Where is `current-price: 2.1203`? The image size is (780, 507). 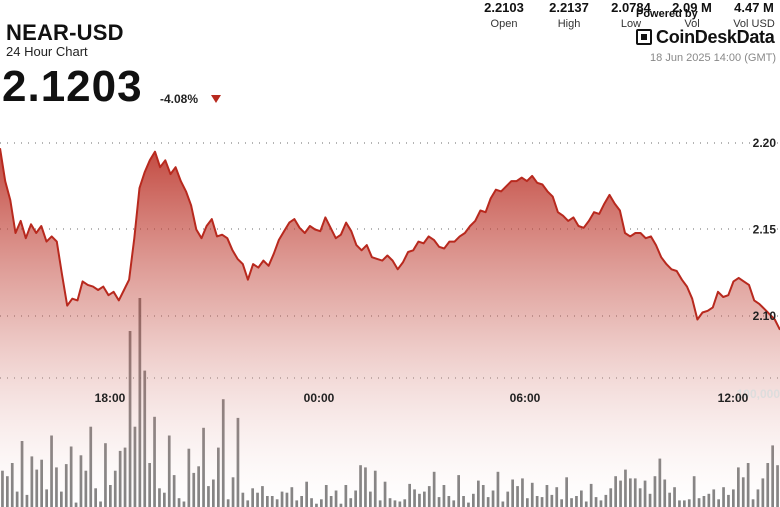 current-price: 2.1203 is located at coordinates (72, 86).